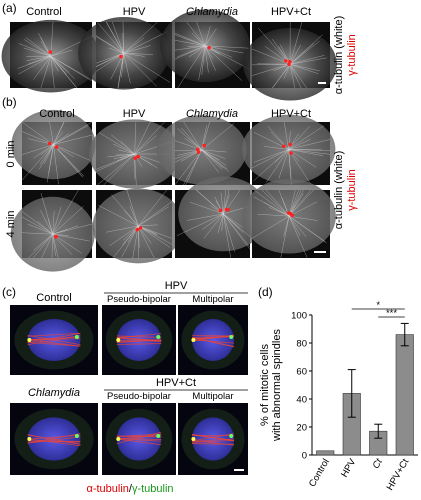 This screenshot has width=421, height=500. Describe the element at coordinates (378, 464) in the screenshot. I see `x-tick-label: Ct` at that location.